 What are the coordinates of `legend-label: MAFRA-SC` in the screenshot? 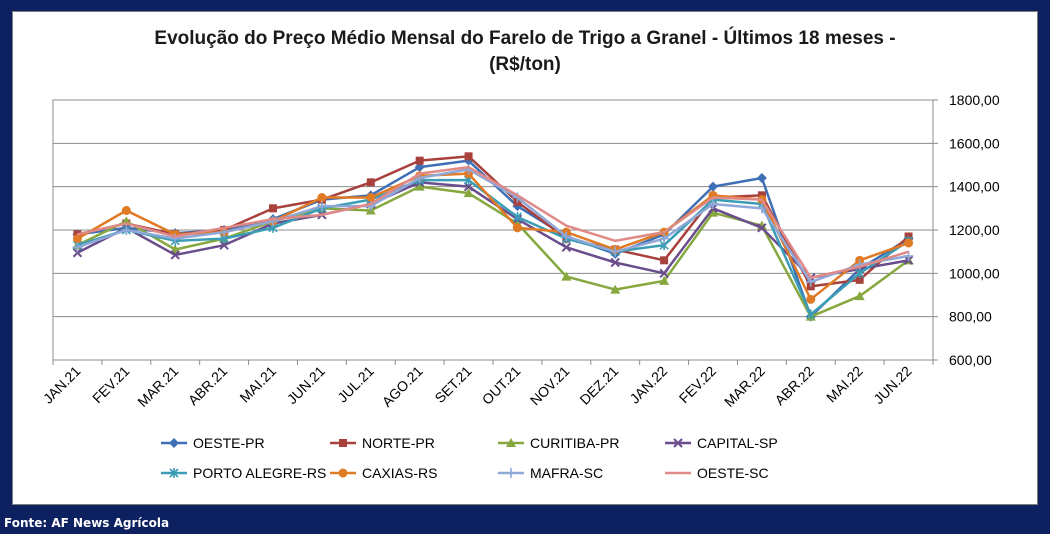 It's located at (566, 473).